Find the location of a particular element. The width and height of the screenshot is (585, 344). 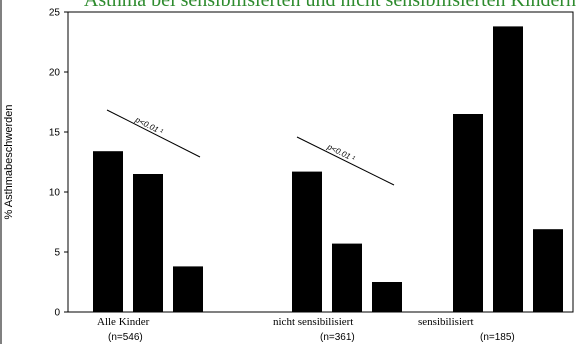

y-tick-label: 15 is located at coordinates (55, 133).